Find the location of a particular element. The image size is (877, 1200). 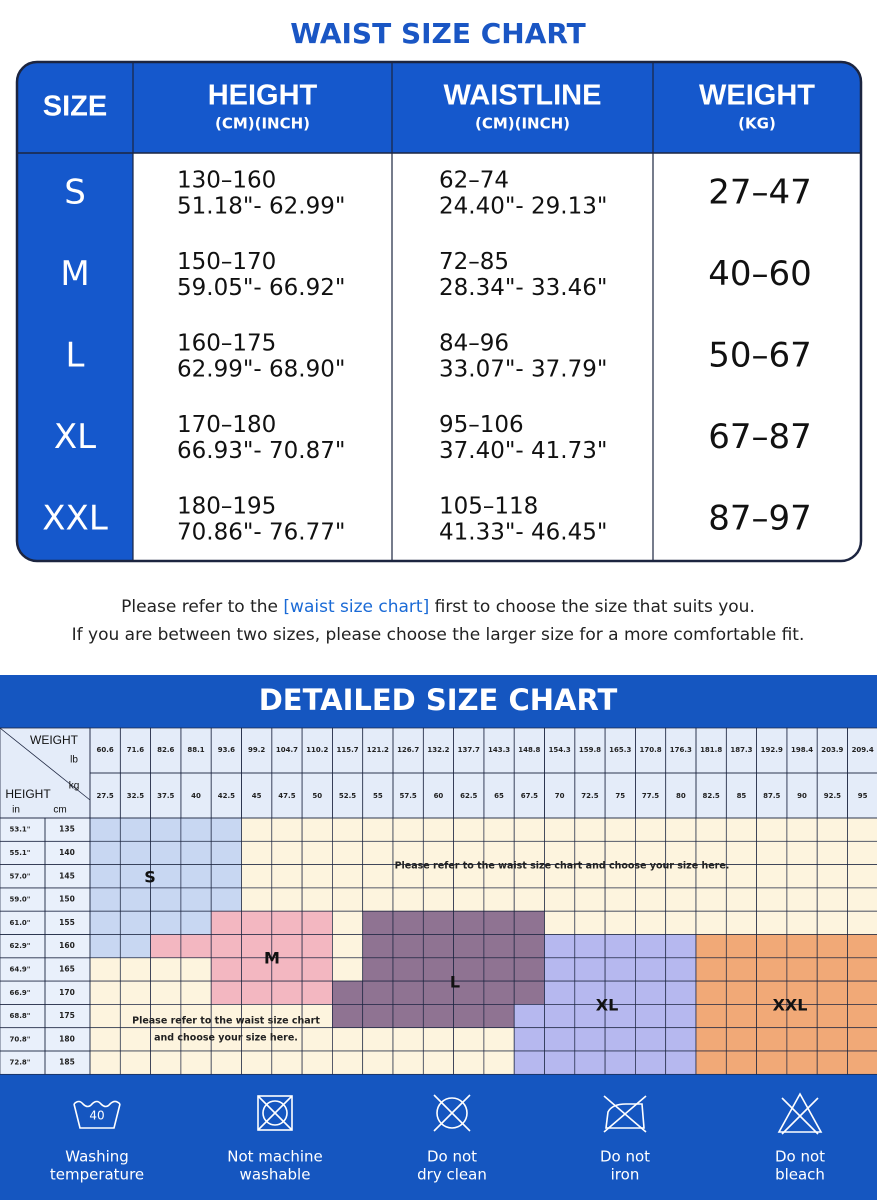

height-in: 62.9" is located at coordinates (20, 946).